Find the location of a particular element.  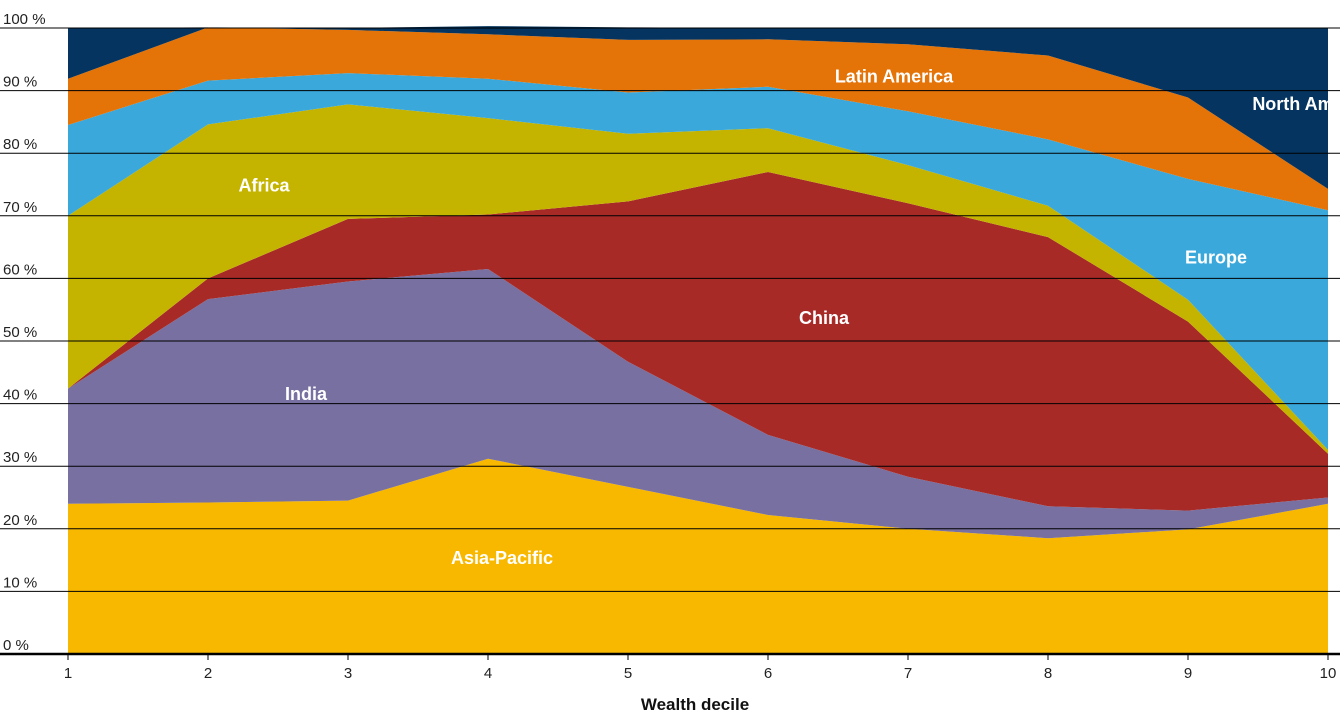

y-tick-label: 20 % is located at coordinates (20, 520).